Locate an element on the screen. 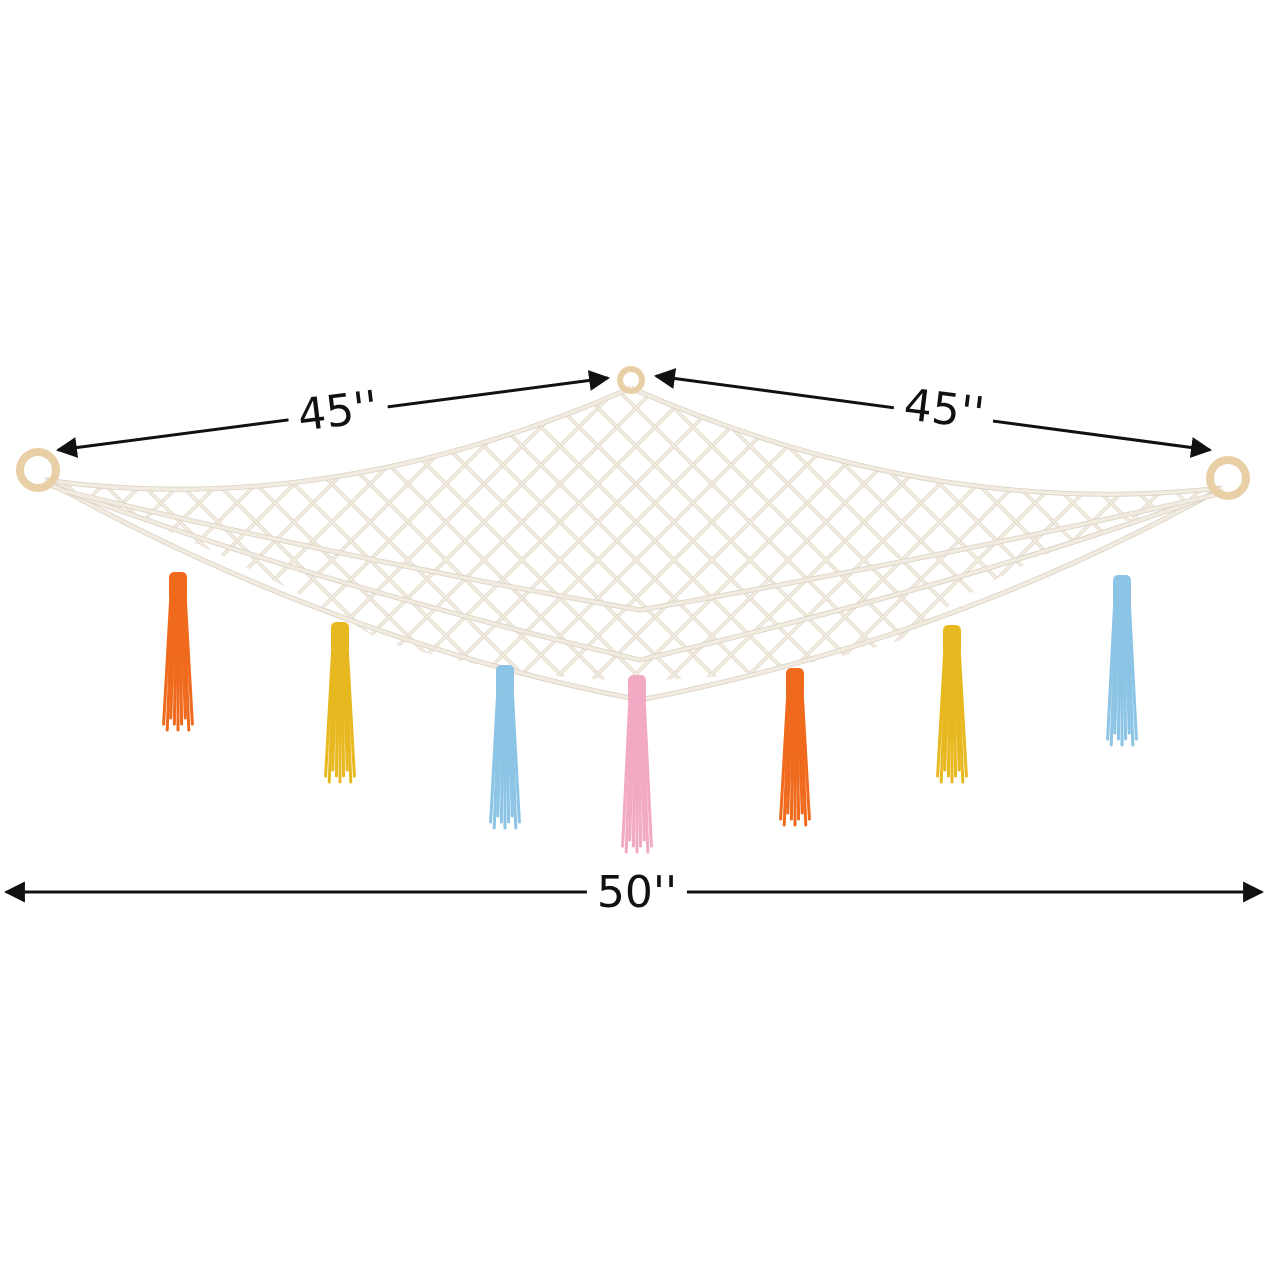 This screenshot has height=1280, width=1280. total-width-label: 50'' is located at coordinates (637, 893).